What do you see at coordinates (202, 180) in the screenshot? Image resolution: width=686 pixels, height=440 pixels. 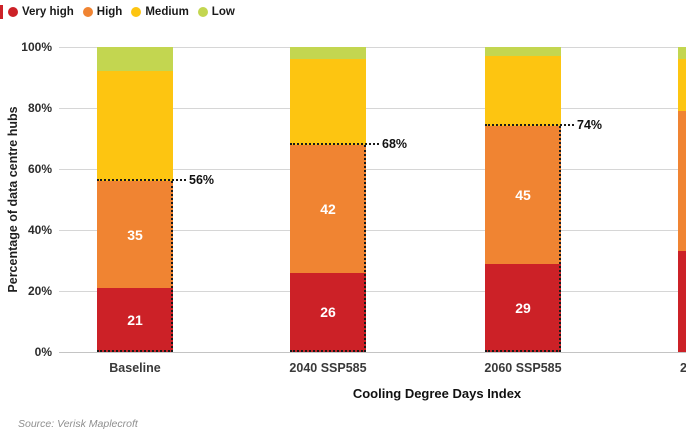 I see `annotation-percent-label: 56%` at bounding box center [202, 180].